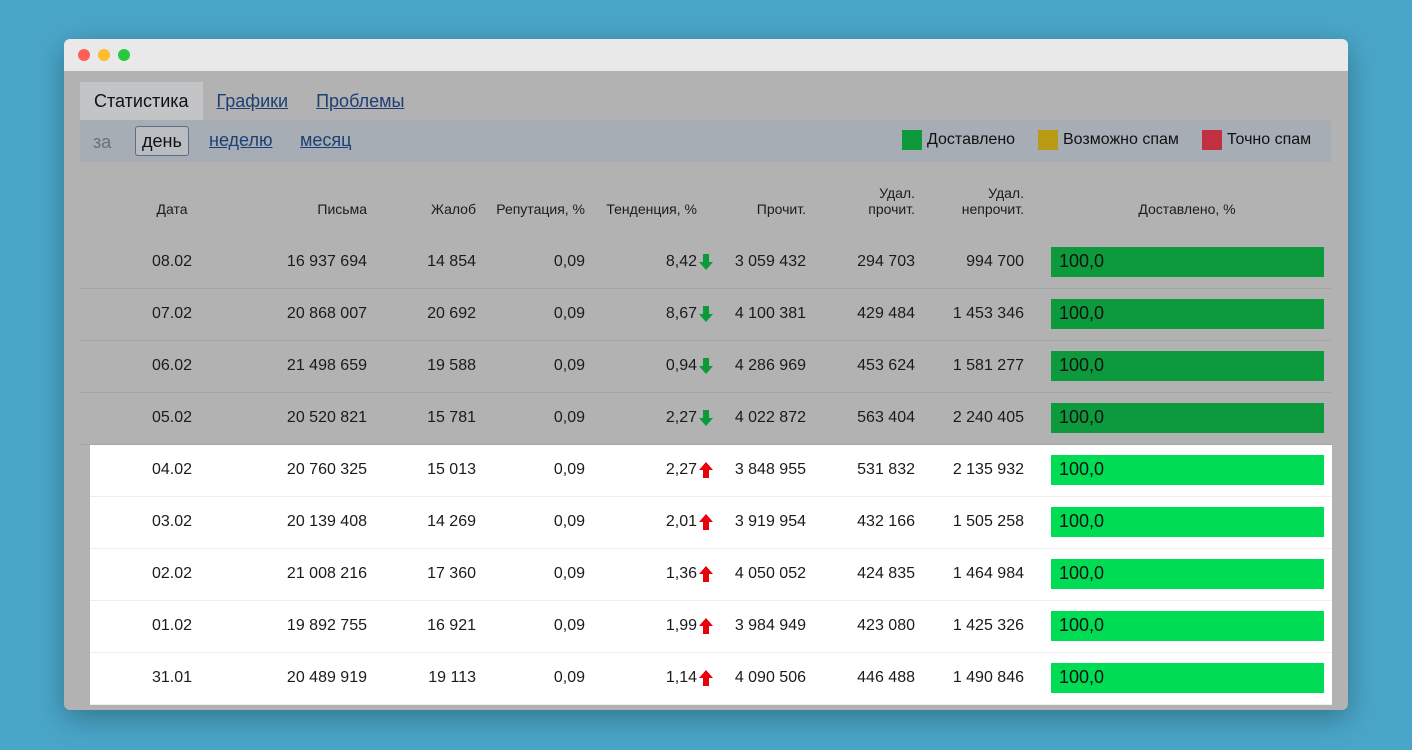  What do you see at coordinates (988, 677) in the screenshot?
I see `table-cell: 1 490 846` at bounding box center [988, 677].